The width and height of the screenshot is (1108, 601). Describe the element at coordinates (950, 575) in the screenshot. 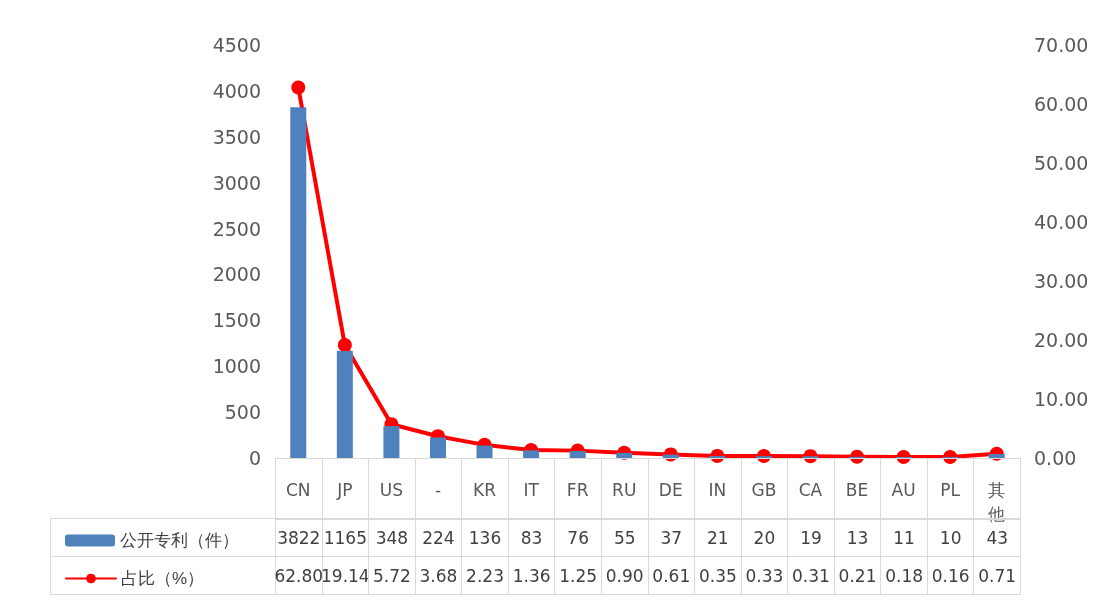

I see `data-label: 0.16` at that location.